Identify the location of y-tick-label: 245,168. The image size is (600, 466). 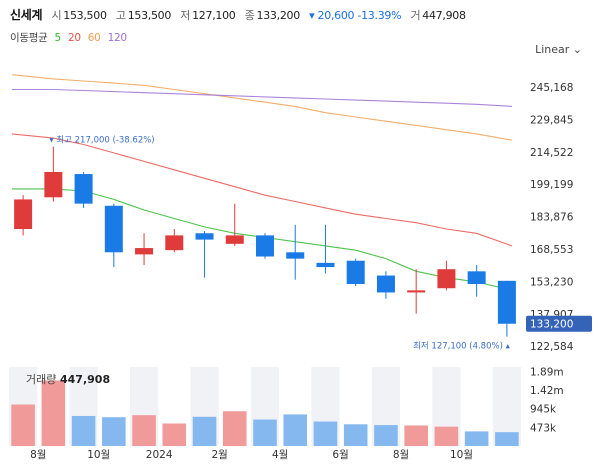
(551, 88).